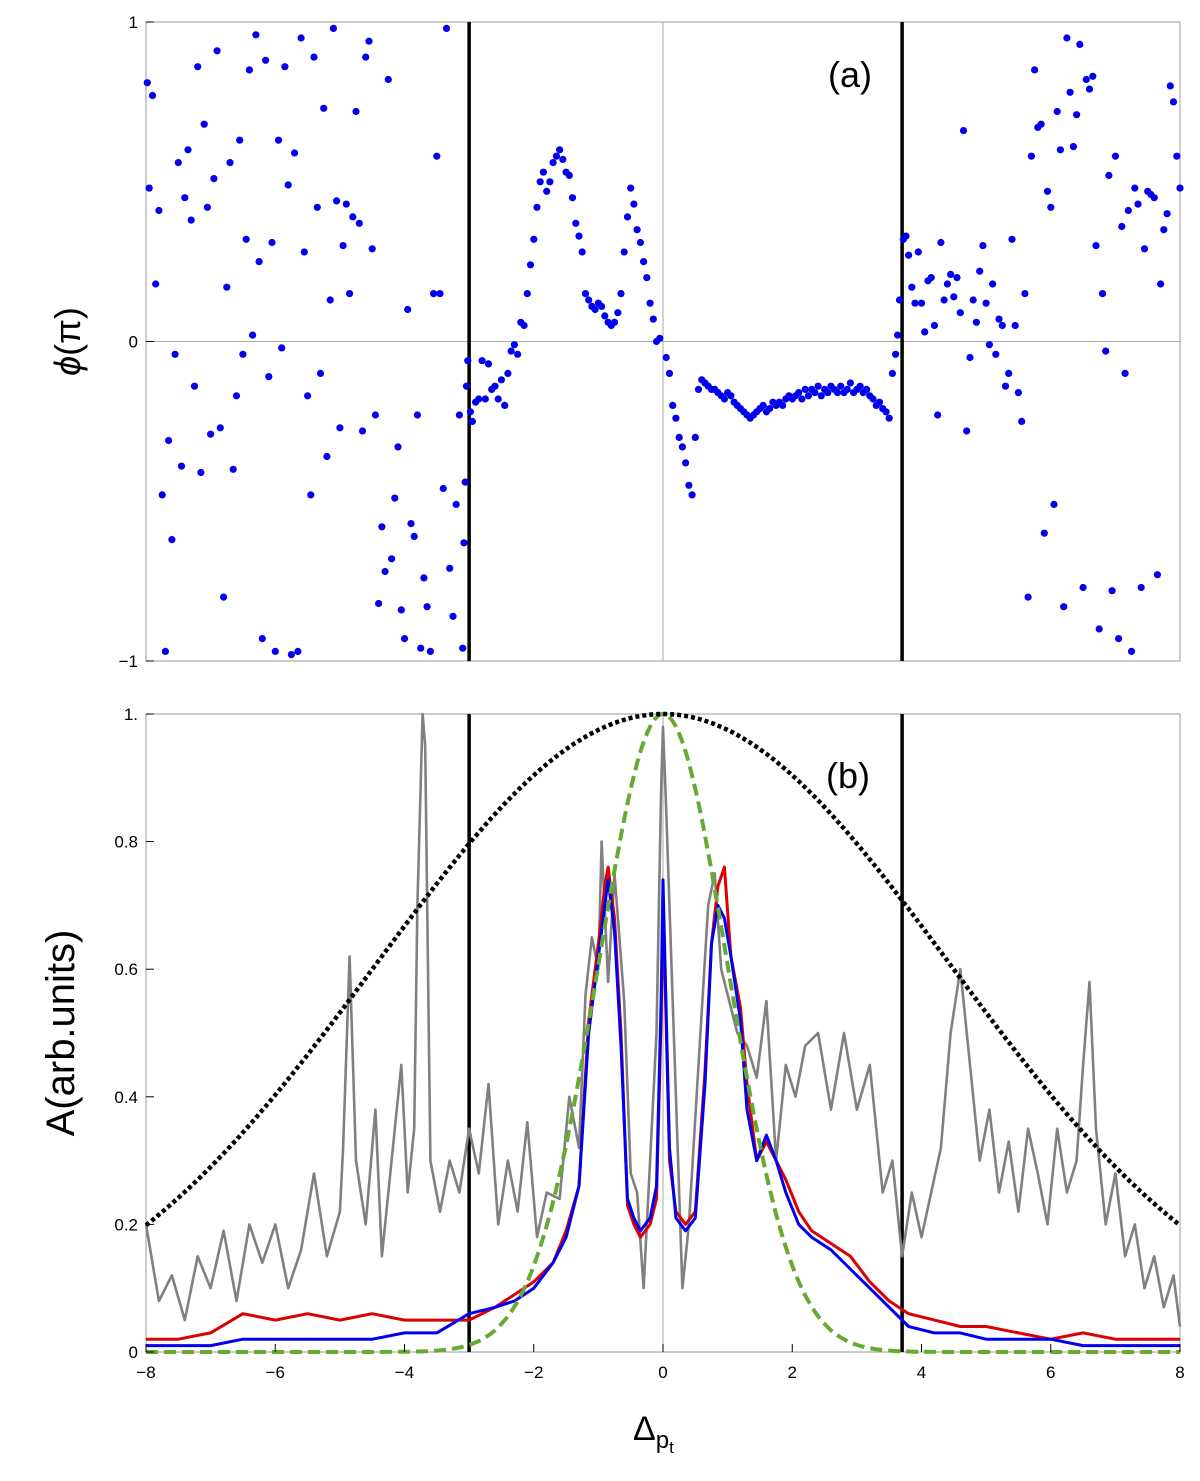 The width and height of the screenshot is (1200, 1481). Describe the element at coordinates (653, 1433) in the screenshot. I see `panel-b-x-axis-title: Δpt` at that location.